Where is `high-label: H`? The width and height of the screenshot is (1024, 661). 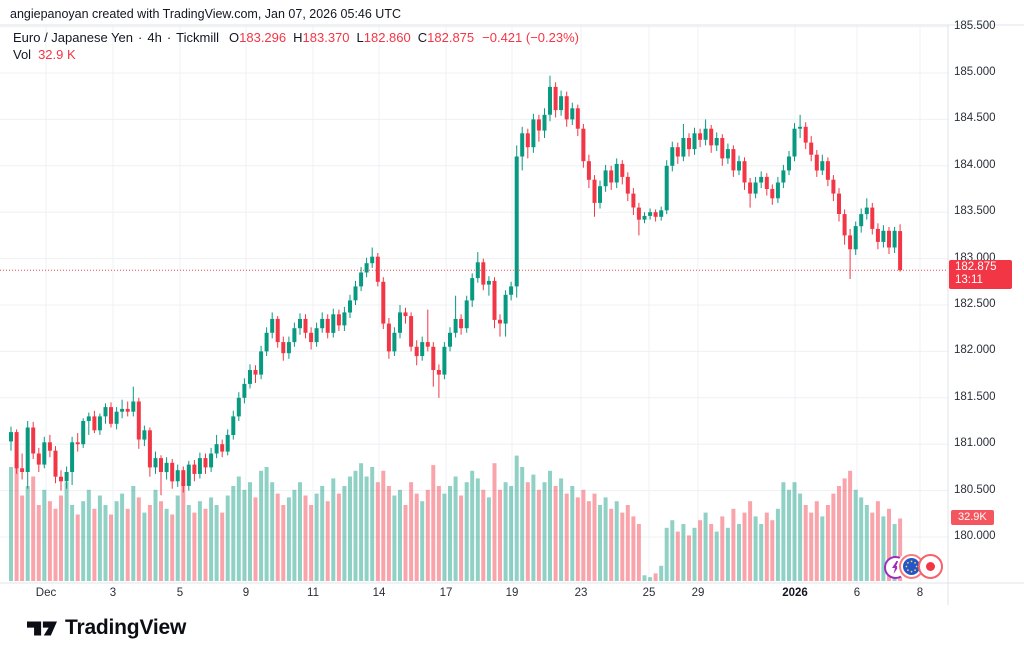
high-label: H is located at coordinates (298, 37).